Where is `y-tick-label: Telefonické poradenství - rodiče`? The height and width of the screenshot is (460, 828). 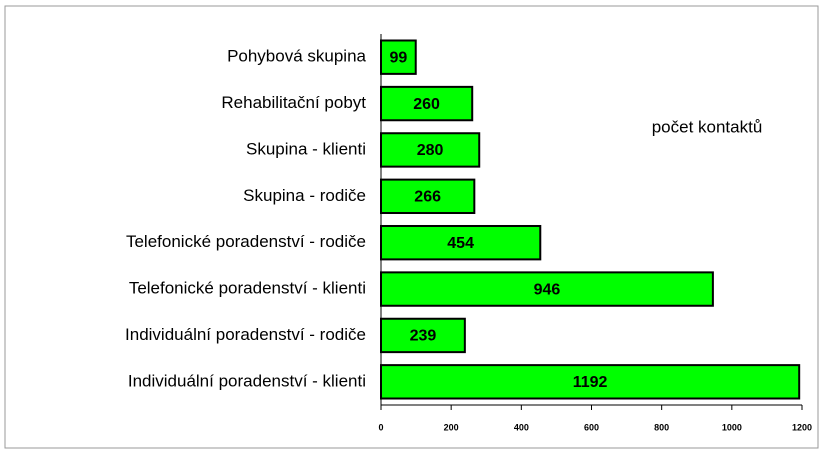 y-tick-label: Telefonické poradenství - rodiče is located at coordinates (246, 241).